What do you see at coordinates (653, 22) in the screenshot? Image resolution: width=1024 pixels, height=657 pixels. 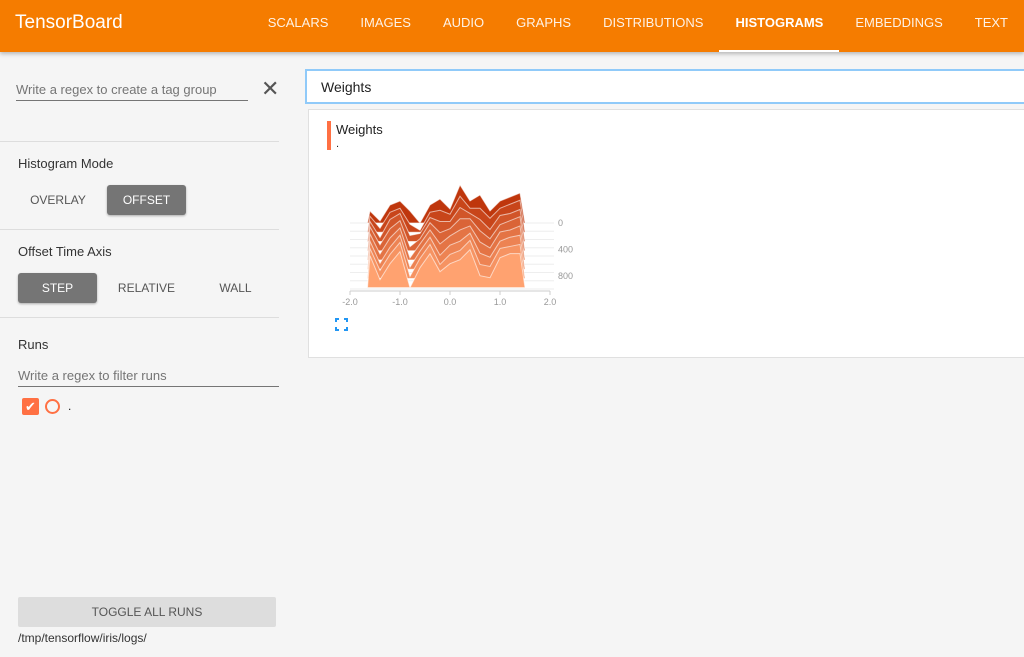 I see `tab-distributions: DISTRIBUTIONS` at bounding box center [653, 22].